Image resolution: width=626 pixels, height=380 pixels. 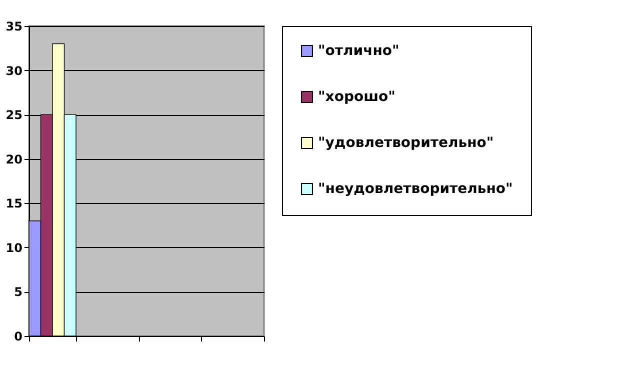 What do you see at coordinates (18, 337) in the screenshot?
I see `y-tick-label: 0` at bounding box center [18, 337].